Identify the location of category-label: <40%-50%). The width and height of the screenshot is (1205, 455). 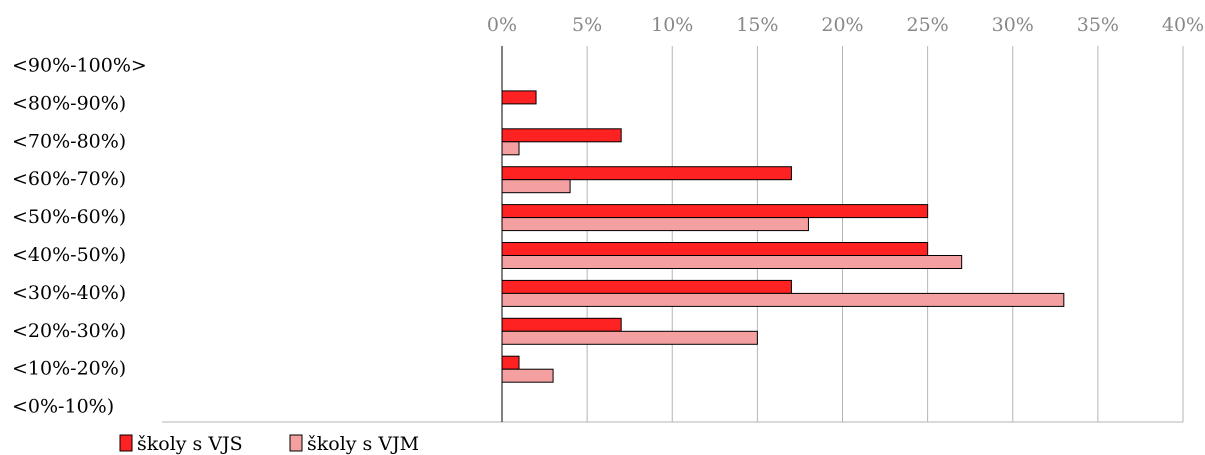
(69, 255).